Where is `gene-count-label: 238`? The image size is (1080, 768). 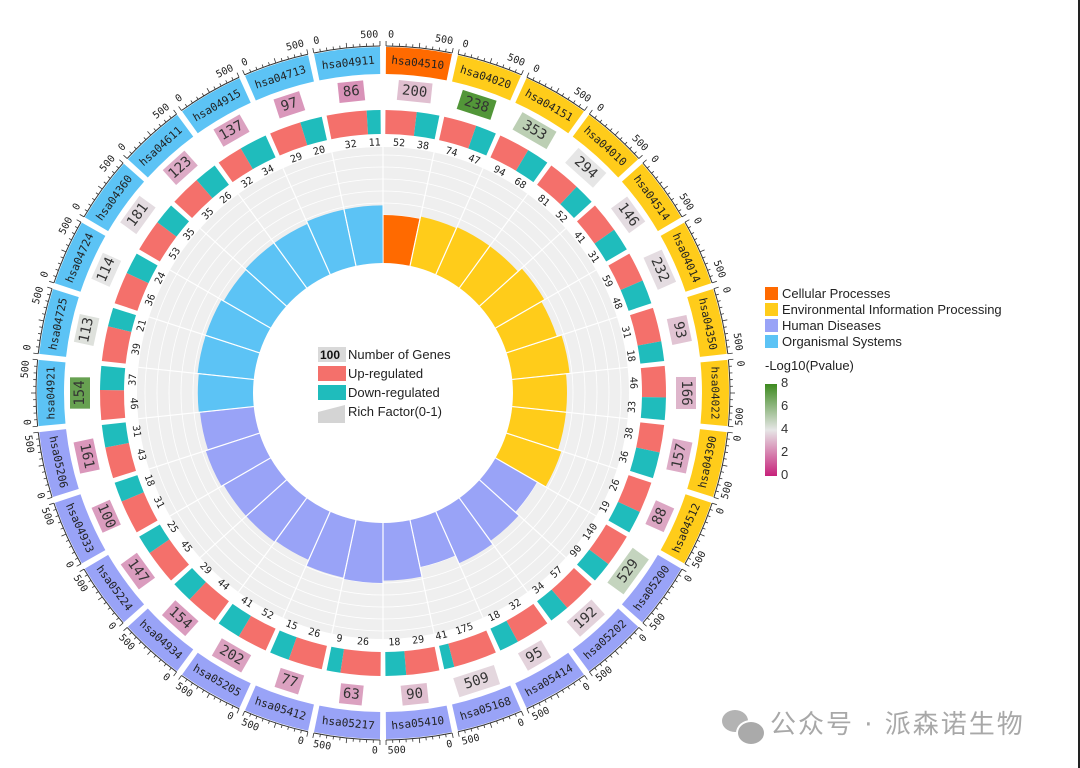
gene-count-label: 238 is located at coordinates (476, 104).